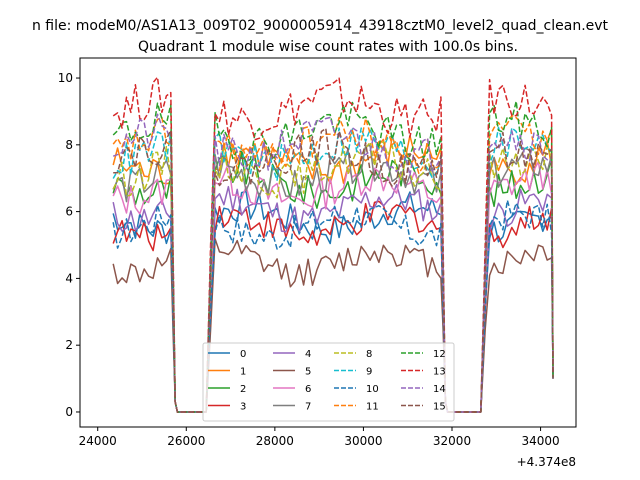 Image resolution: width=640 pixels, height=480 pixels. Describe the element at coordinates (372, 389) in the screenshot. I see `legend-label-10: 10` at that location.